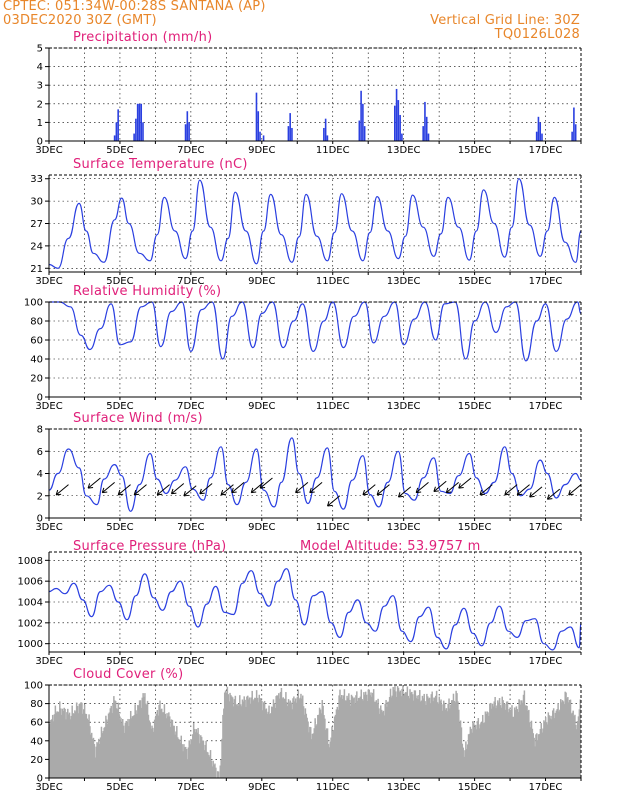 This screenshot has width=618, height=800. What do you see at coordinates (333, 406) in the screenshot?
I see `rh-xtick-label: 11DEC` at bounding box center [333, 406].